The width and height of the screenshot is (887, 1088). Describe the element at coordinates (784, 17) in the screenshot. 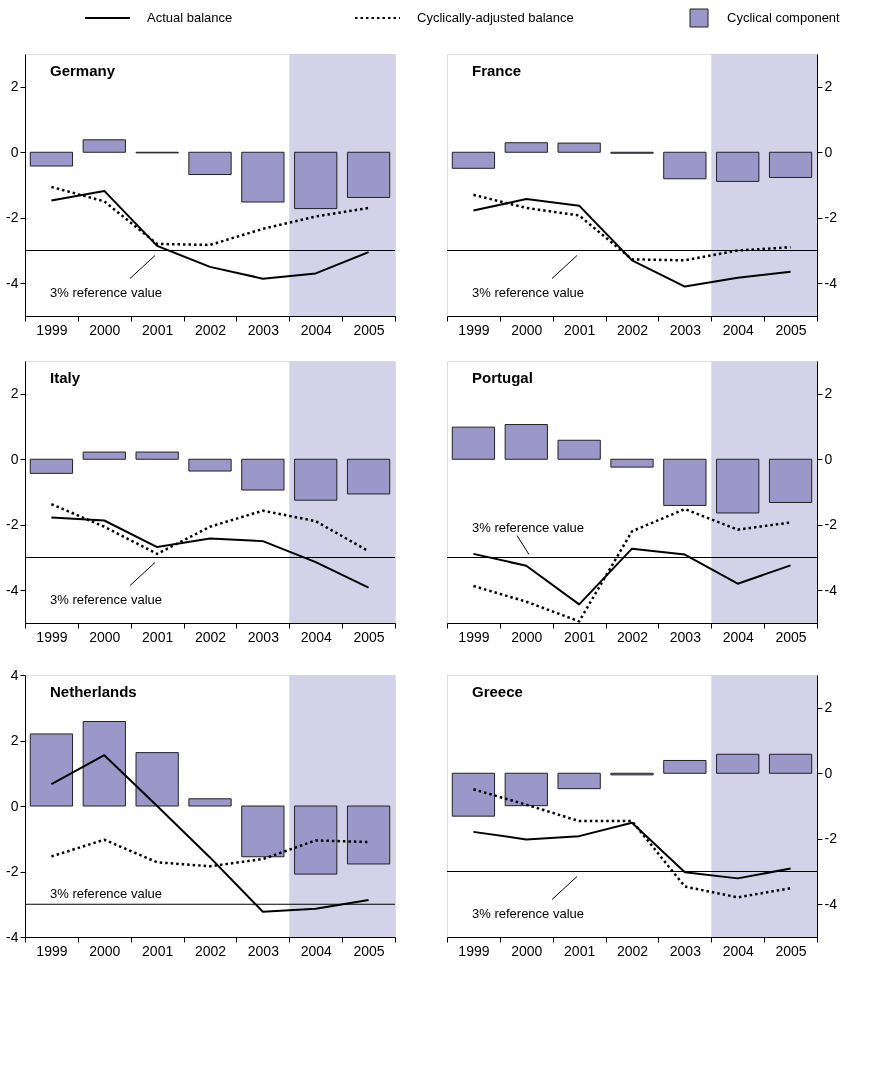

I see `legend-label: Cyclical component` at that location.